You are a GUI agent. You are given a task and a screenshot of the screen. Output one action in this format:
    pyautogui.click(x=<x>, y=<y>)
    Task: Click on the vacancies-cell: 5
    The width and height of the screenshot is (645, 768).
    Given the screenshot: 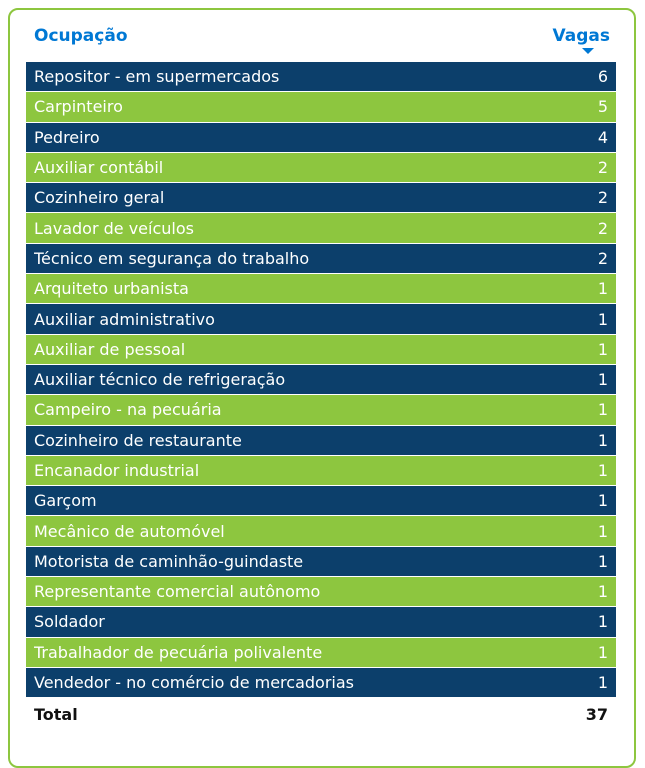 What is the action you would take?
    pyautogui.click(x=602, y=107)
    